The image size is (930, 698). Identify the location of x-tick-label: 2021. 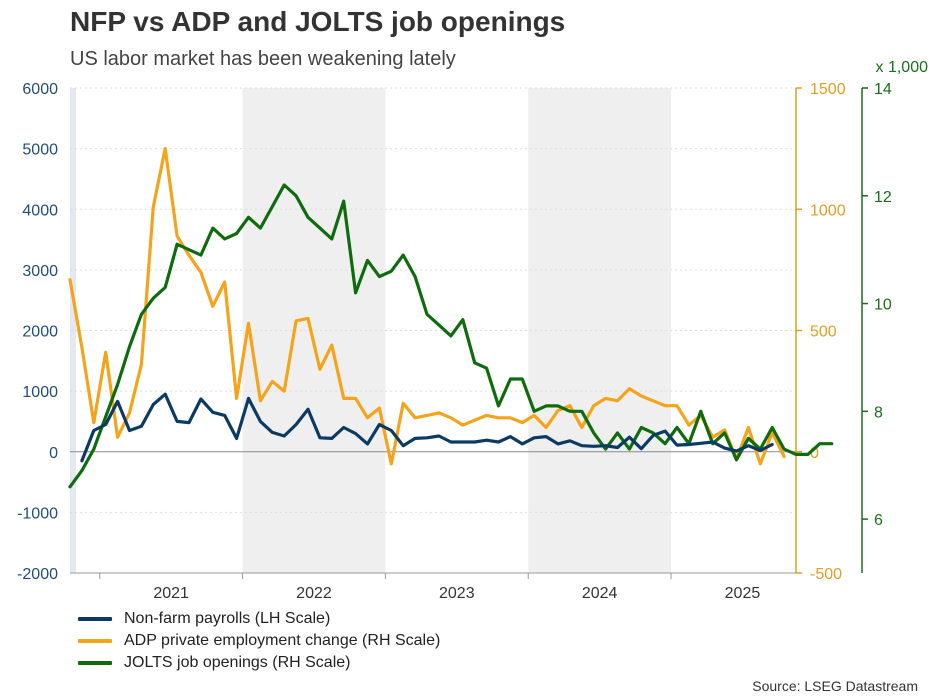
(171, 593).